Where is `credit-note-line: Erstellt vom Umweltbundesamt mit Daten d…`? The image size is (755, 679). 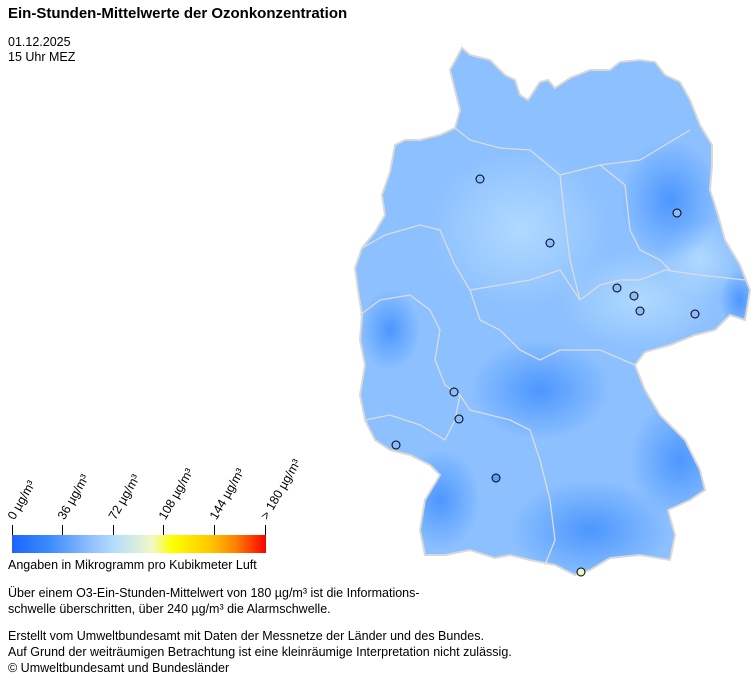 credit-note-line: Erstellt vom Umweltbundesamt mit Daten d… is located at coordinates (246, 636).